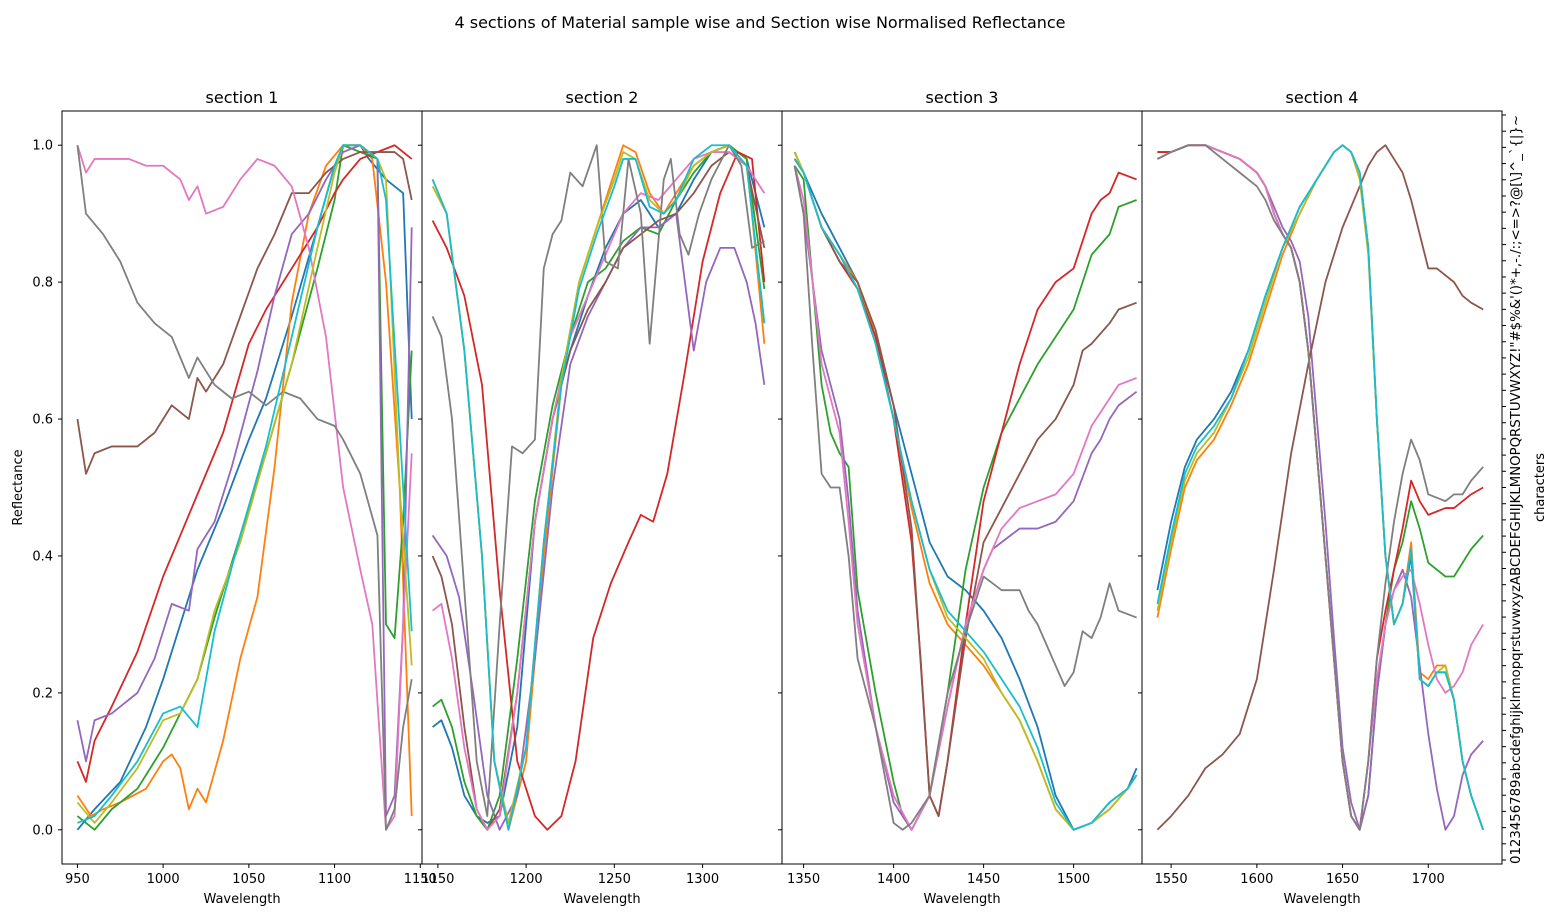 This screenshot has height=921, width=1563. What do you see at coordinates (163, 879) in the screenshot?
I see `x-tick-label: 1000` at bounding box center [163, 879].